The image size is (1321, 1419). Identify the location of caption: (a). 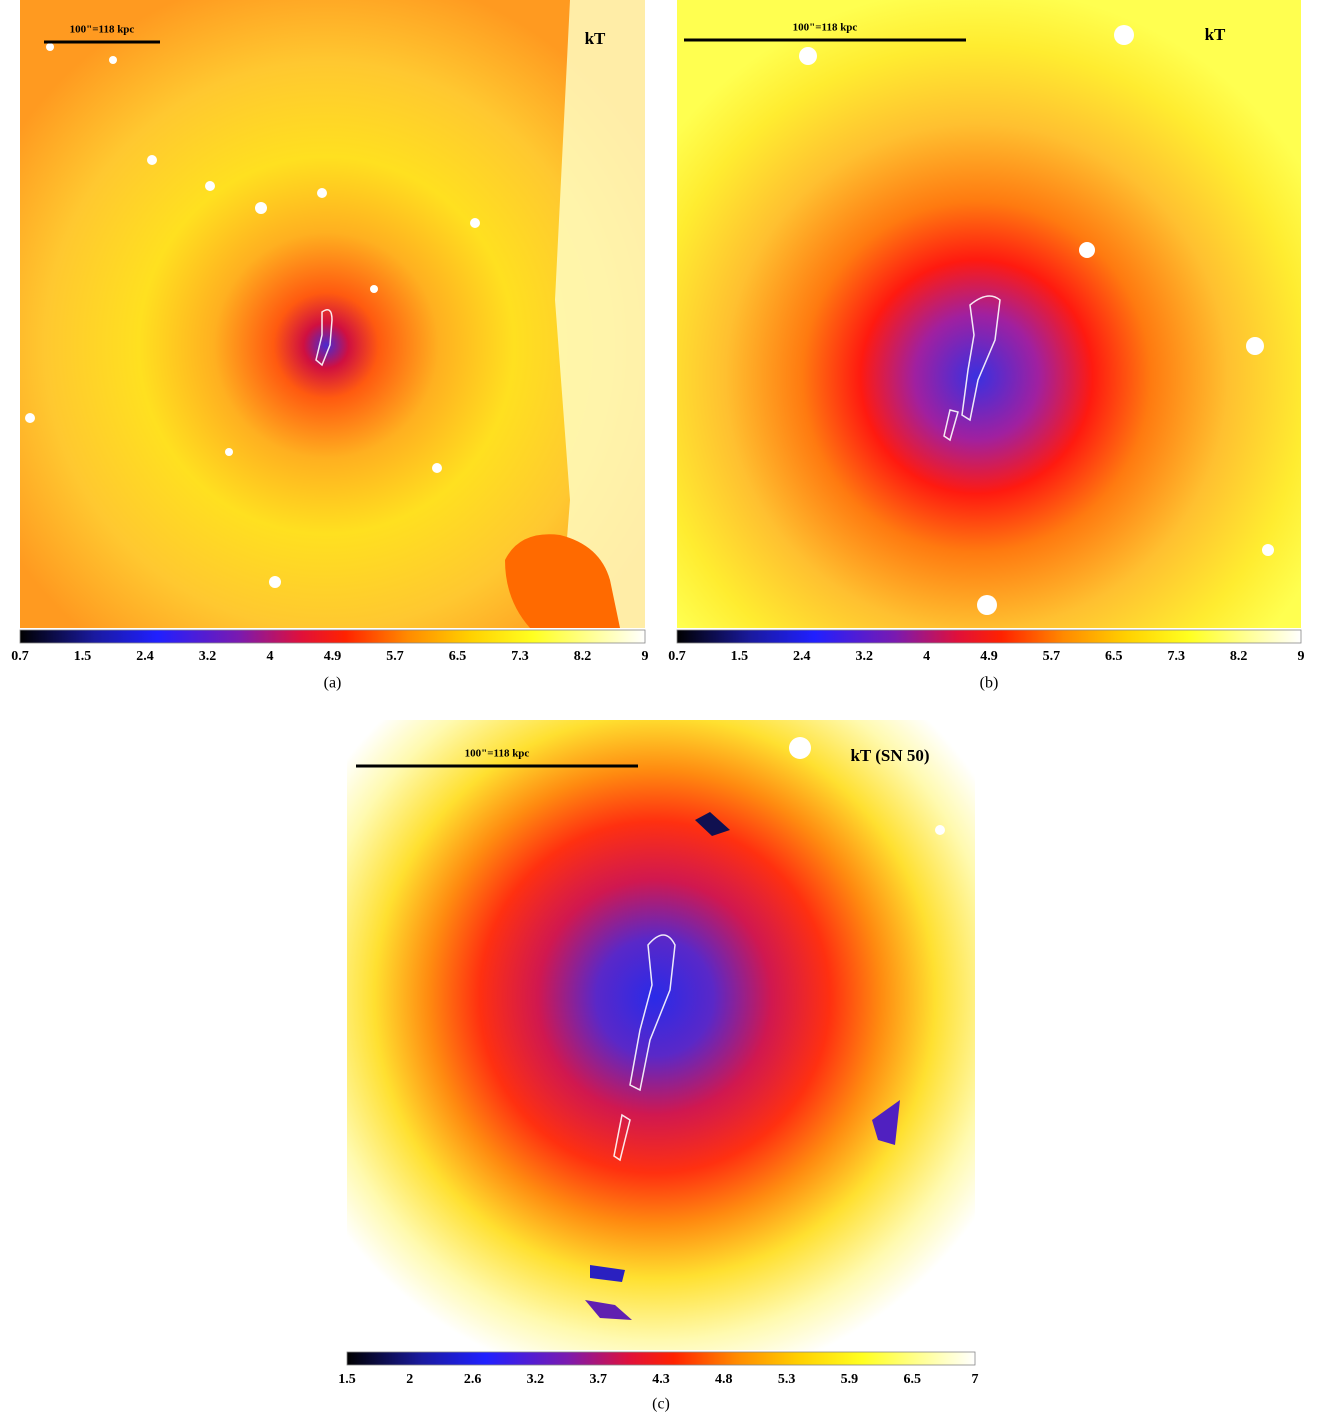
(333, 683).